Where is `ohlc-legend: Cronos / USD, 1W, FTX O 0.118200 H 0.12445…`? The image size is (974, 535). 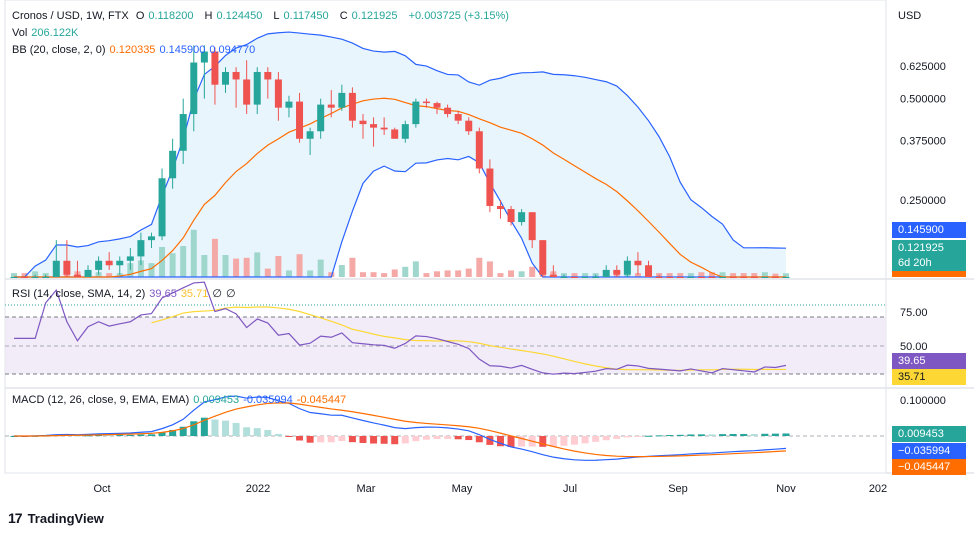
ohlc-legend: Cronos / USD, 1W, FTX O 0.118200 H 0.12445… is located at coordinates (260, 16).